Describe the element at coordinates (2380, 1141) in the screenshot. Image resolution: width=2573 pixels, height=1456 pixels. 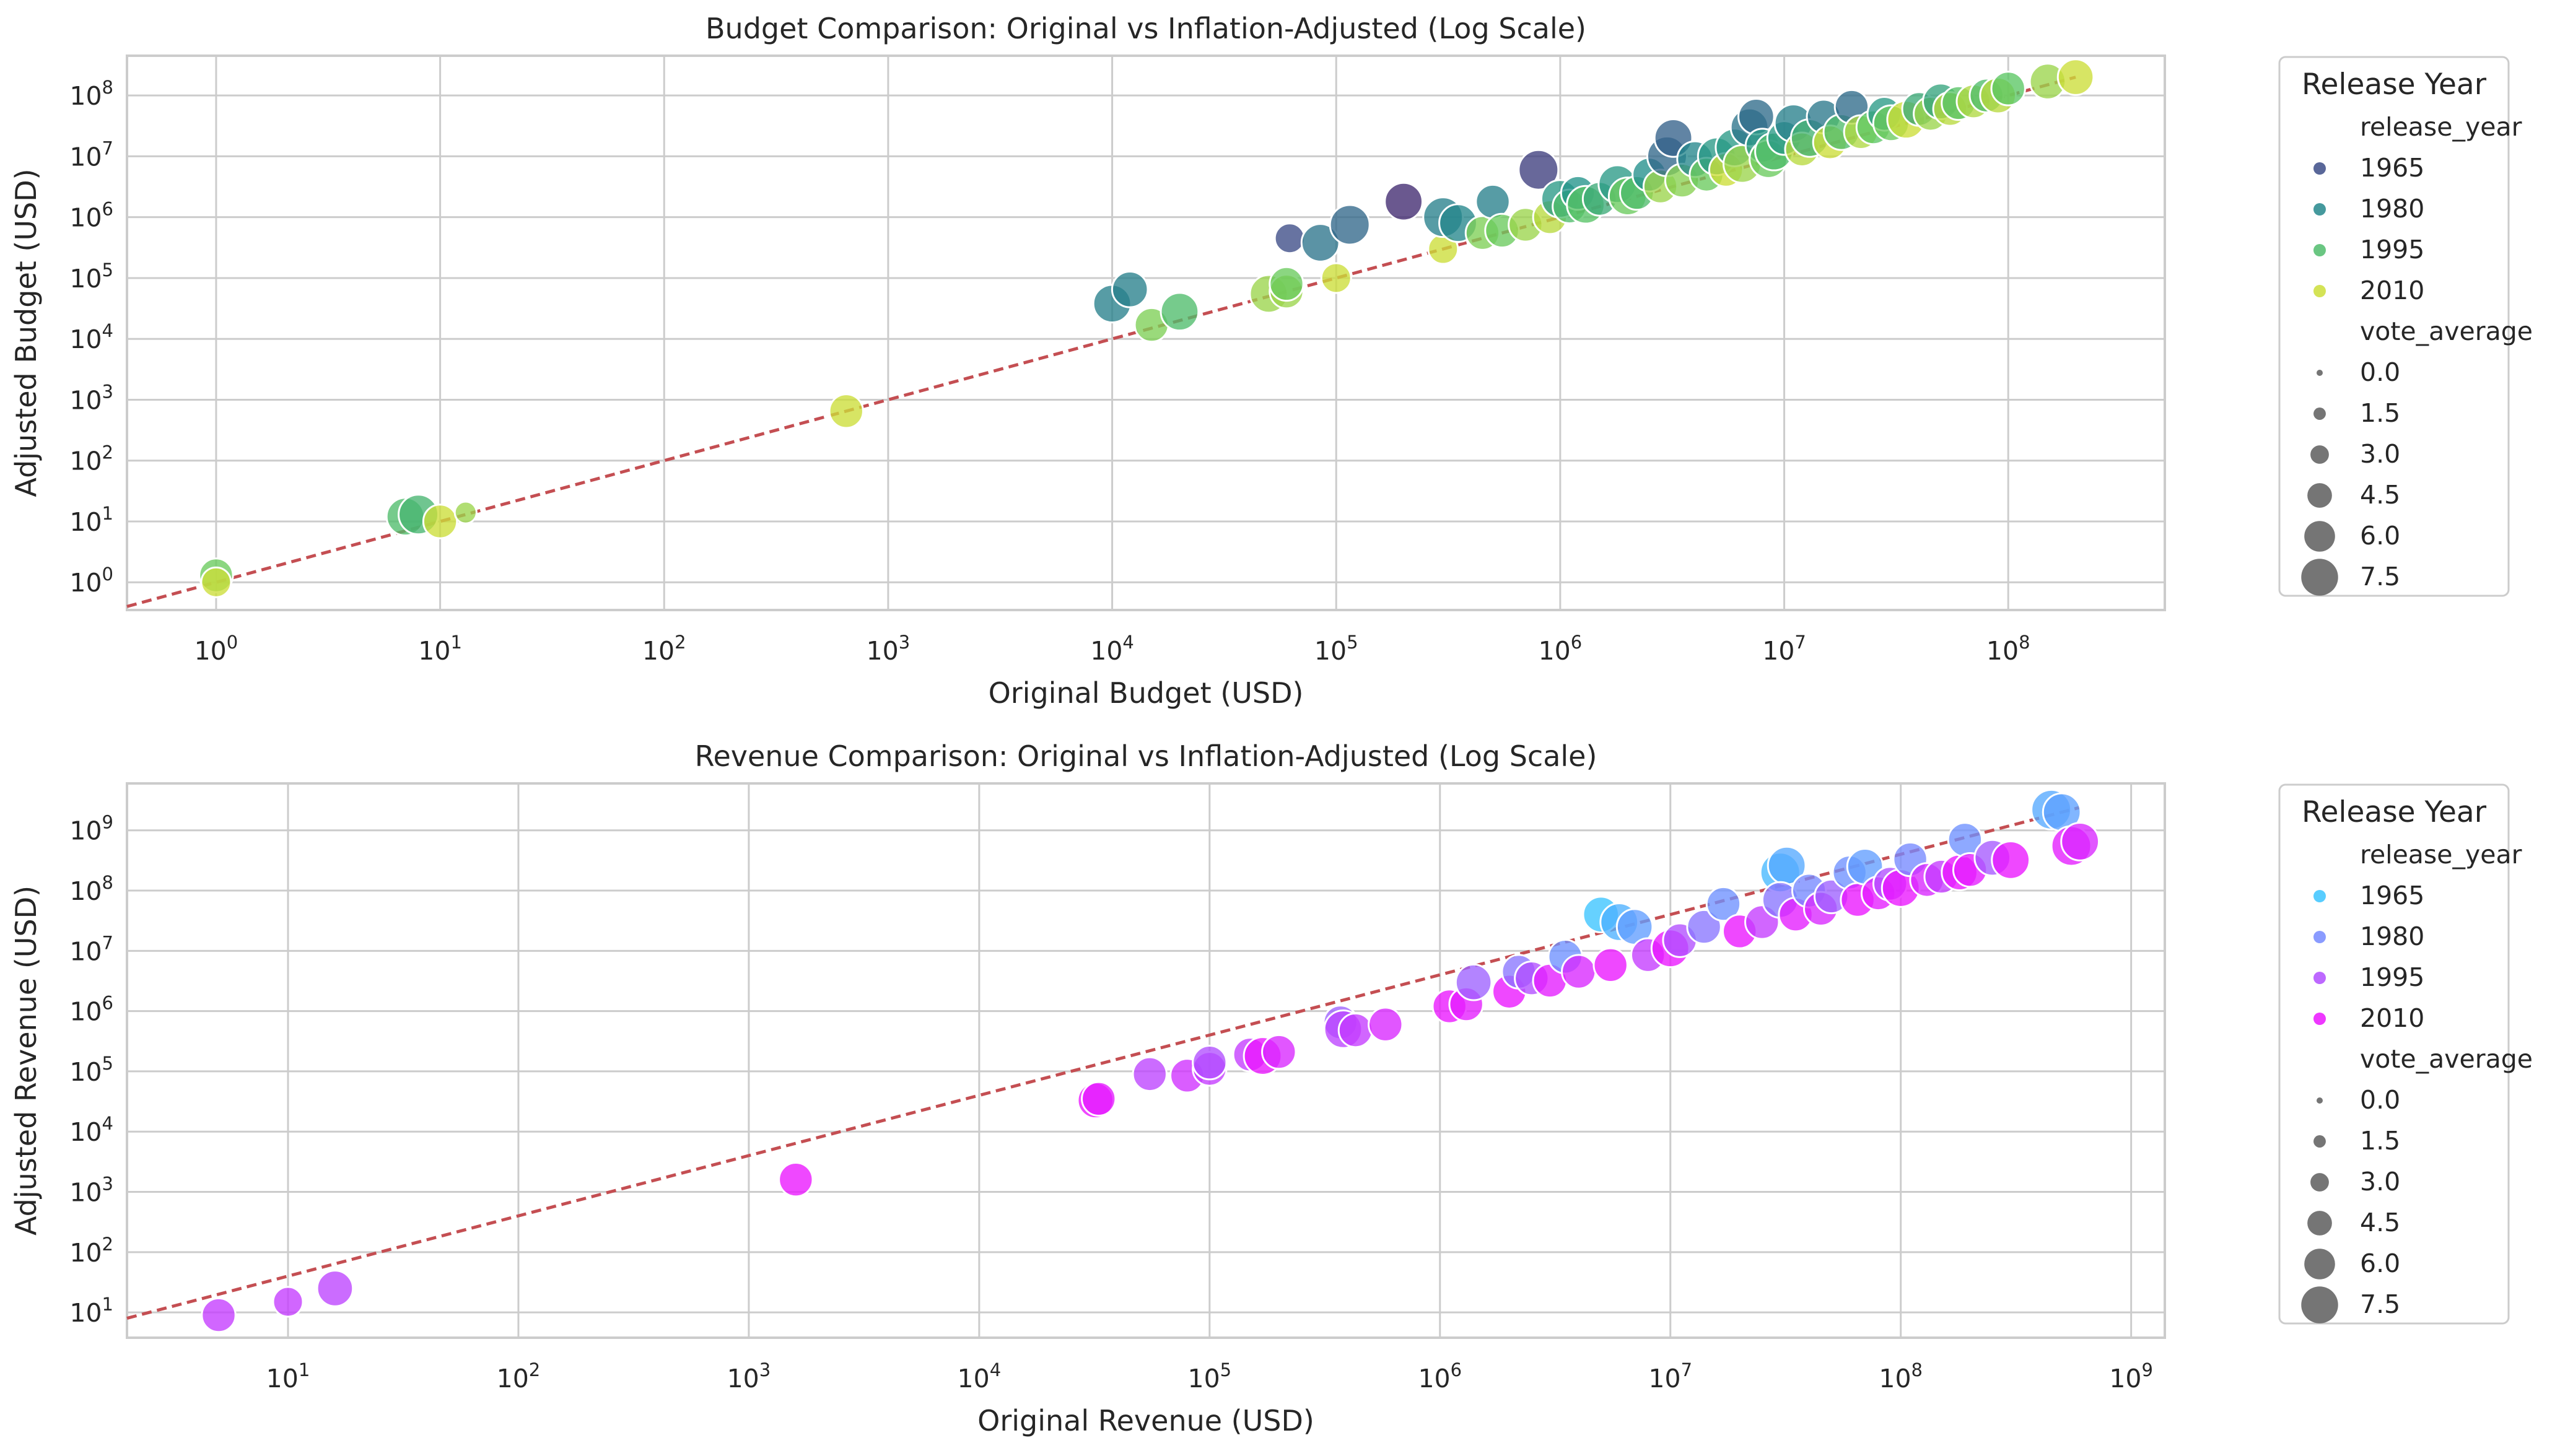
I see `legend-size-entry: 1.5` at that location.